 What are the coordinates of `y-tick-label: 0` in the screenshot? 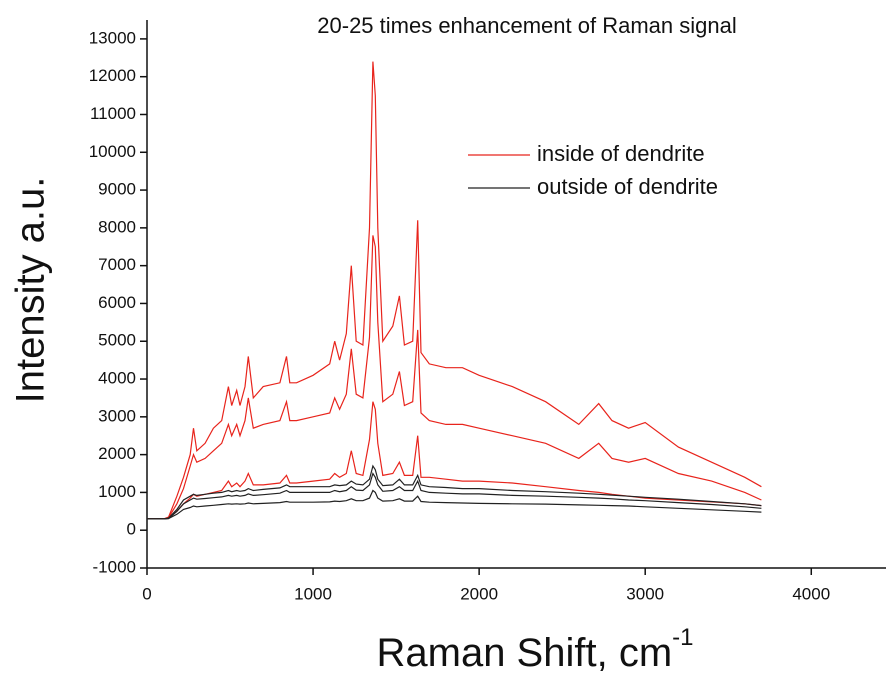 It's located at (131, 529).